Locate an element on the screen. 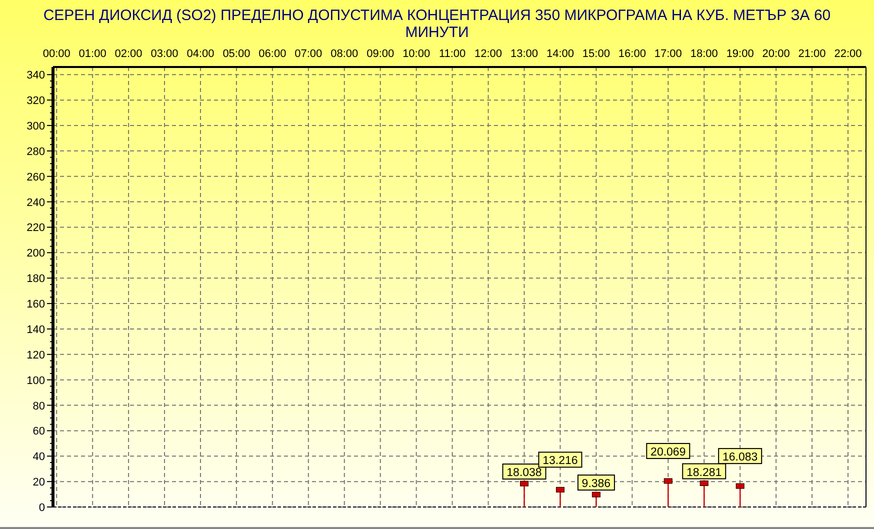  x-tick-label: 12:00 is located at coordinates (488, 54).